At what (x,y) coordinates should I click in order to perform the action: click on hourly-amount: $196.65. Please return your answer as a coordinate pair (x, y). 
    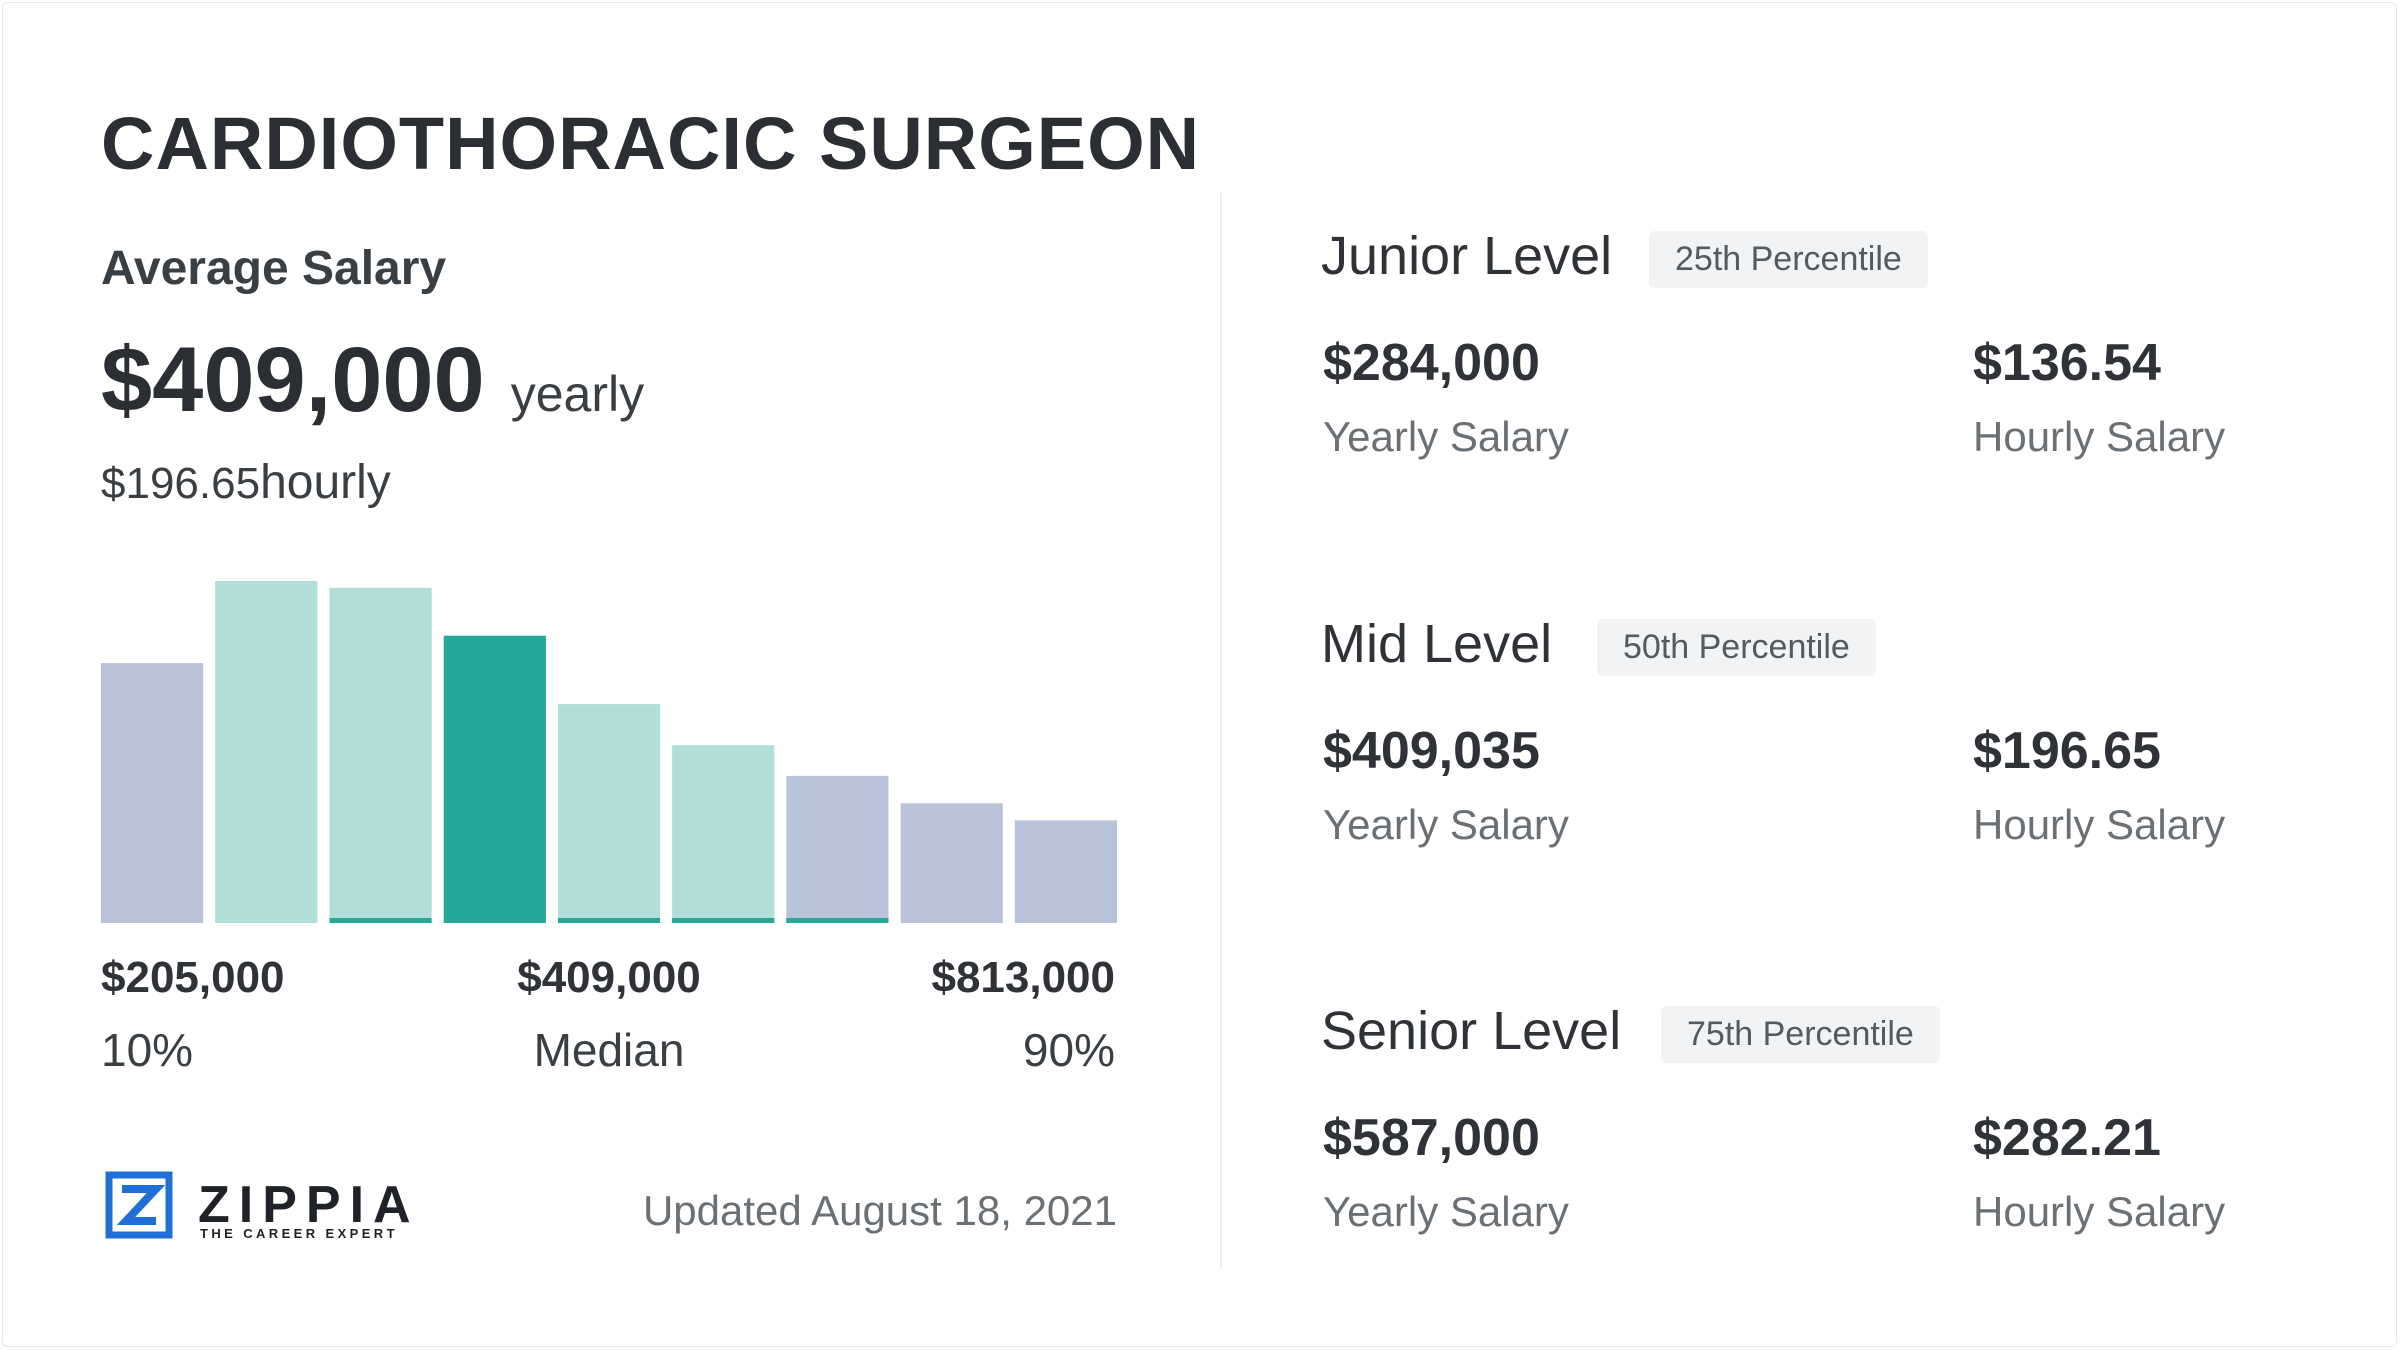
    Looking at the image, I should click on (2067, 751).